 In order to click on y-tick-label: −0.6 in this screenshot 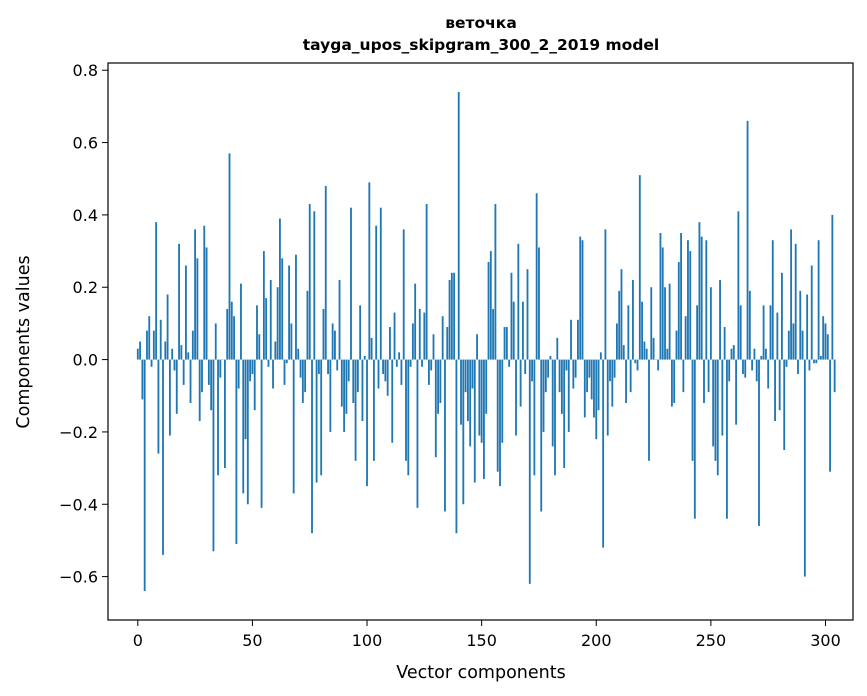, I will do `click(78, 577)`.